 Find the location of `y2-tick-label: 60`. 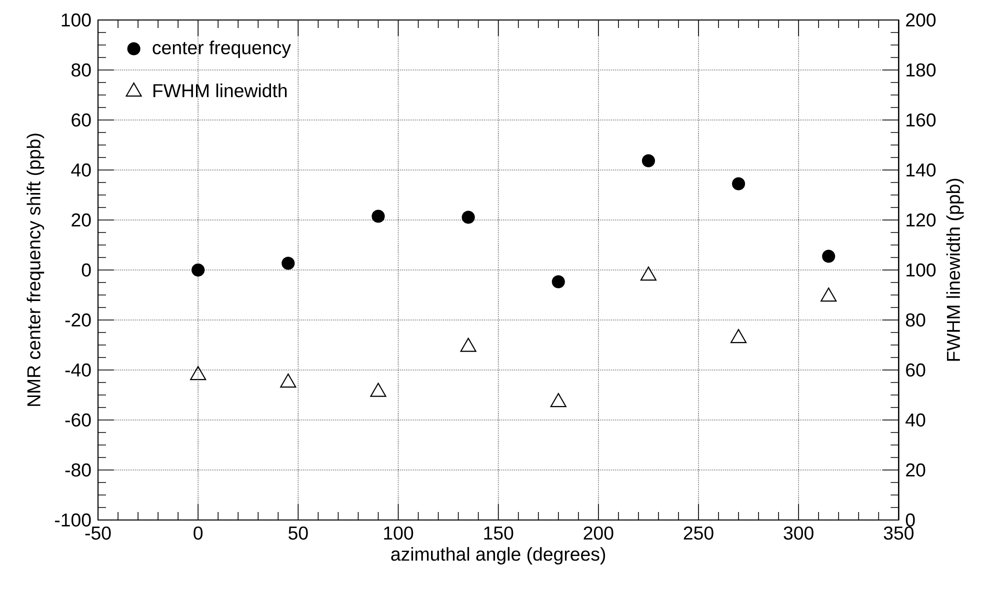

y2-tick-label: 60 is located at coordinates (916, 370).